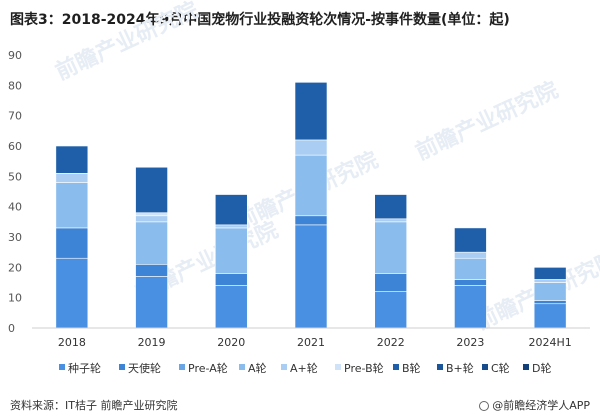 This screenshot has height=420, width=600. Describe the element at coordinates (15, 207) in the screenshot. I see `y-tick-label: 40` at that location.